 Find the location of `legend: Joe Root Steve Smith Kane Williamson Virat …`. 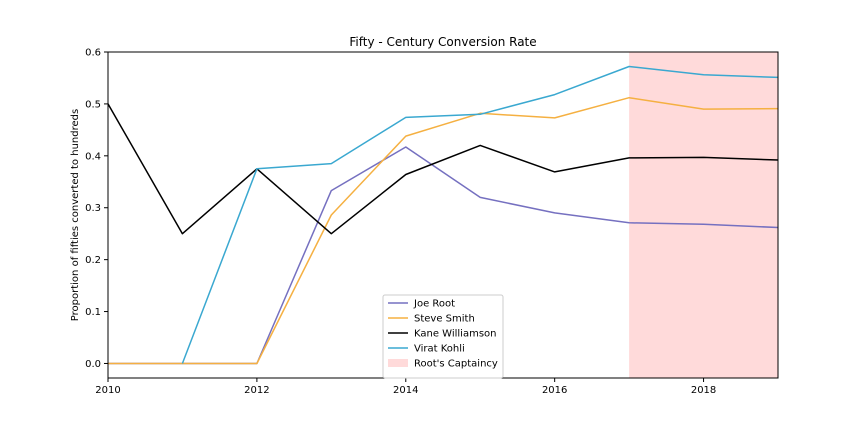

legend: Joe Root Steve Smith Kane Williamson Virat … is located at coordinates (443, 336).